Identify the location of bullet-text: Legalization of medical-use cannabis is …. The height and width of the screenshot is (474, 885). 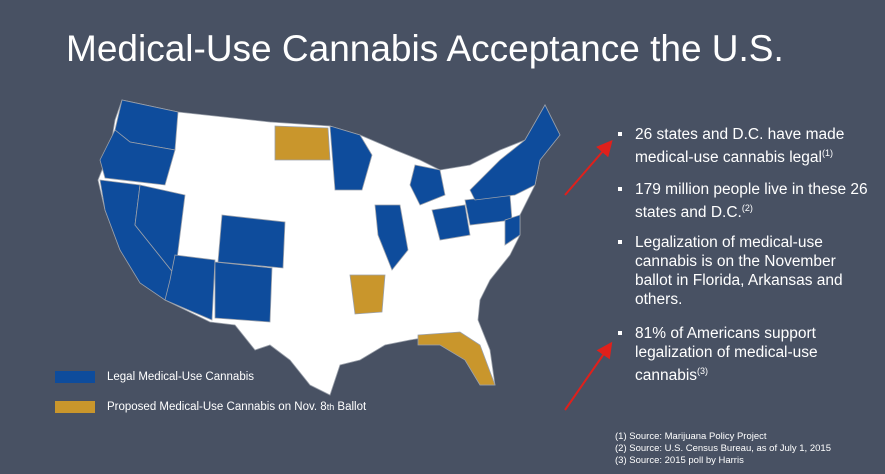
(739, 271).